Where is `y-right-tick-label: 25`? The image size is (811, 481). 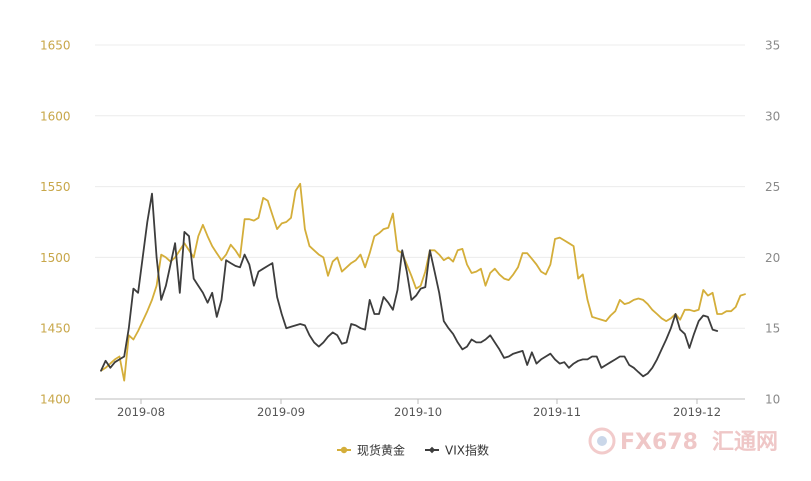 y-right-tick-label: 25 is located at coordinates (772, 187).